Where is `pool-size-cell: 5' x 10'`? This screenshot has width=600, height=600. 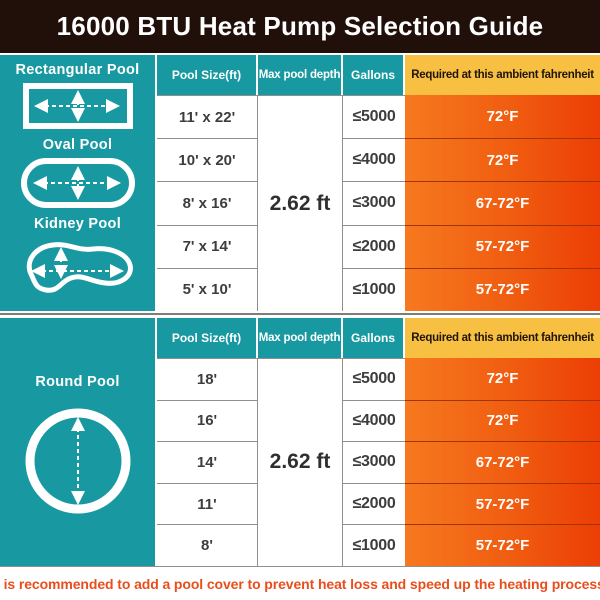 pool-size-cell: 5' x 10' is located at coordinates (207, 289).